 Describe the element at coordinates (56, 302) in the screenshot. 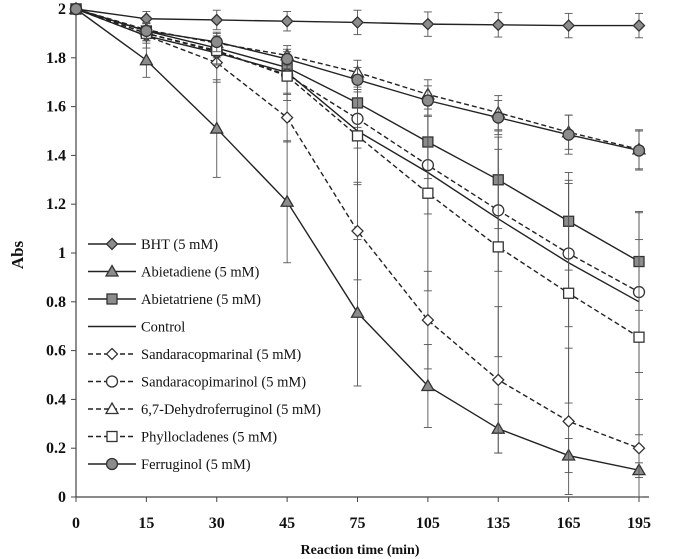

I see `y-tick-label: 0.8` at that location.